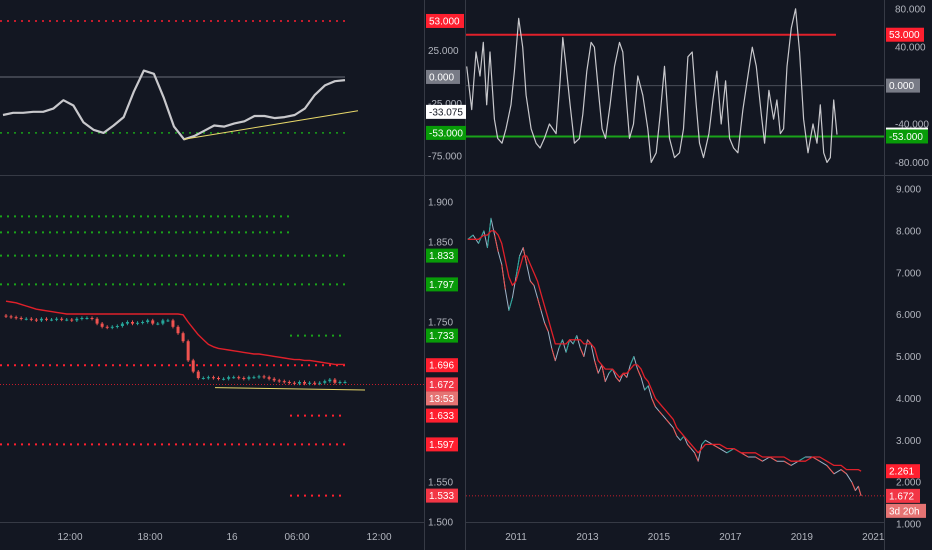  Describe the element at coordinates (652, 85) in the screenshot. I see `oscillator-line` at that location.